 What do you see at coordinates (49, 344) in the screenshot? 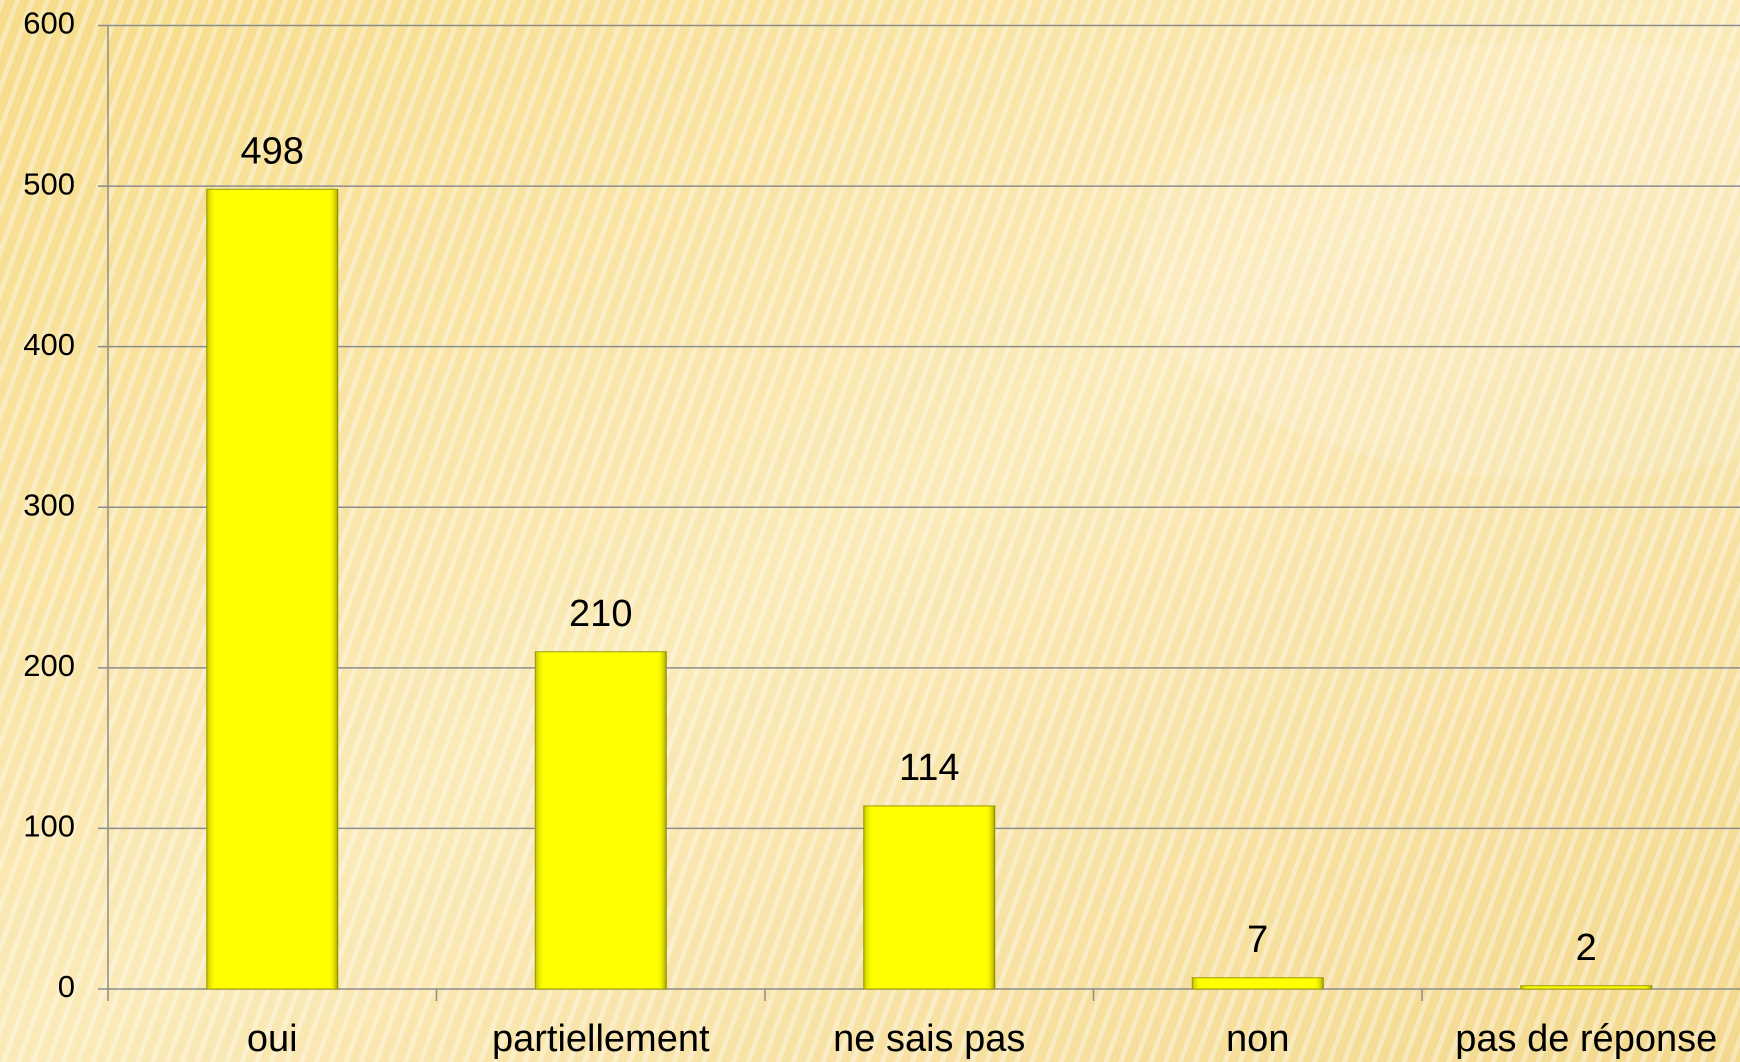
I see `y-tick-label: 400` at bounding box center [49, 344].